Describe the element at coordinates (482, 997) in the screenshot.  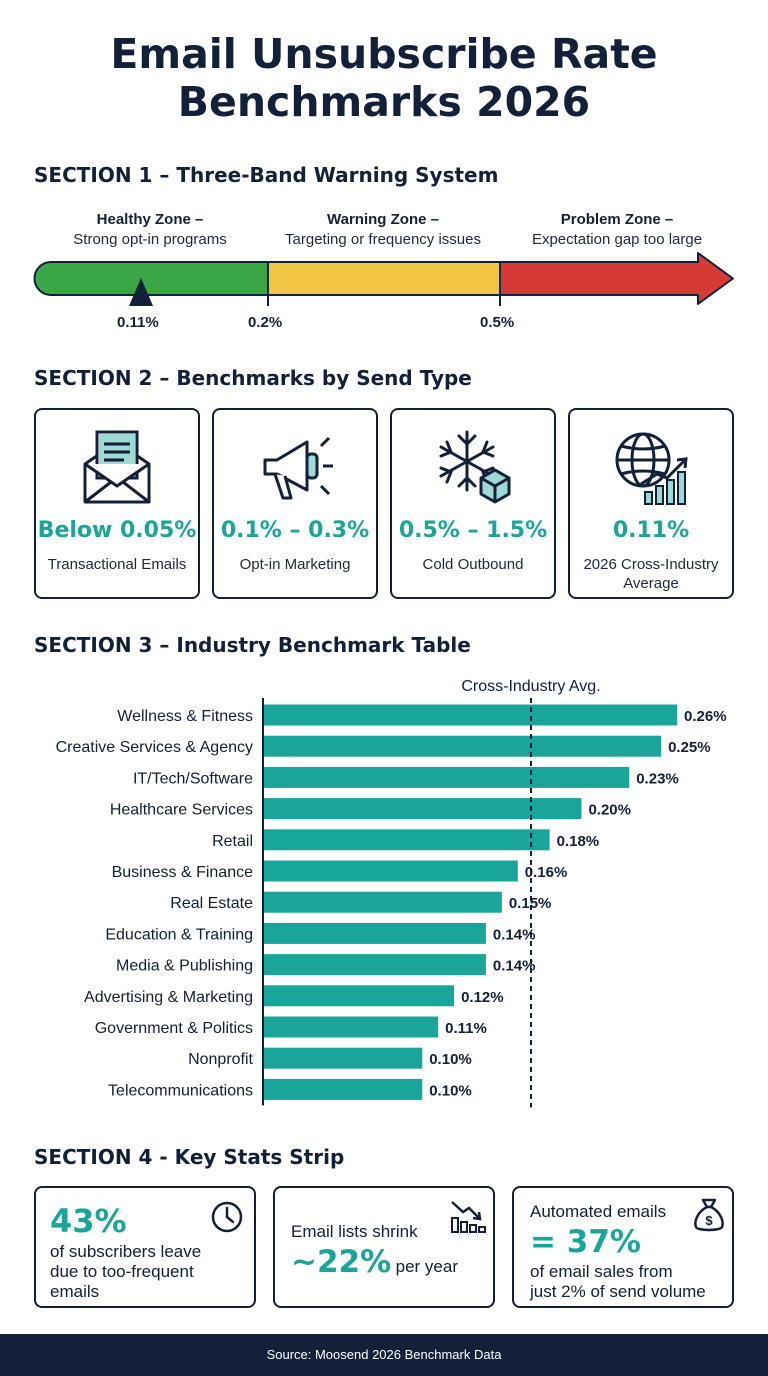
I see `value-label-9: 0.12%` at that location.